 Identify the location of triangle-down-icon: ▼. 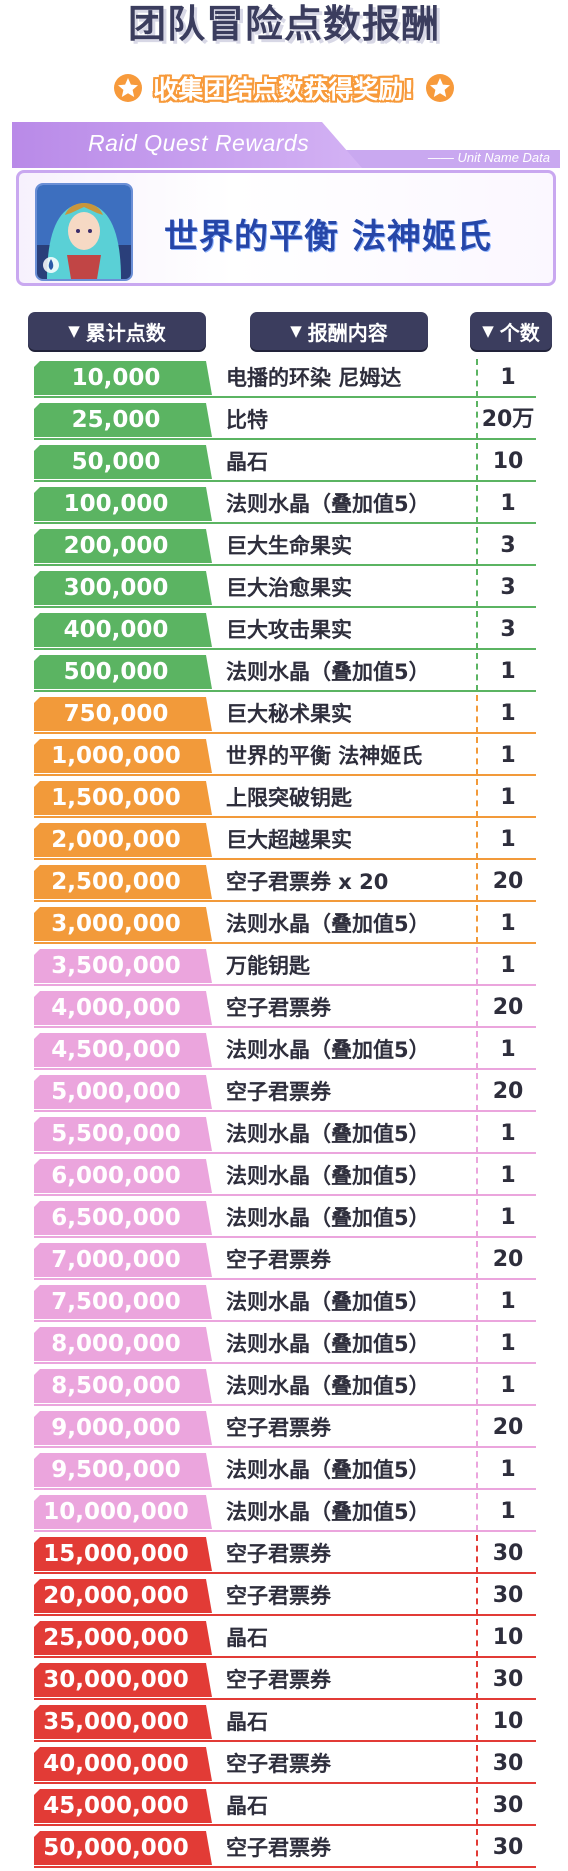
(74, 331).